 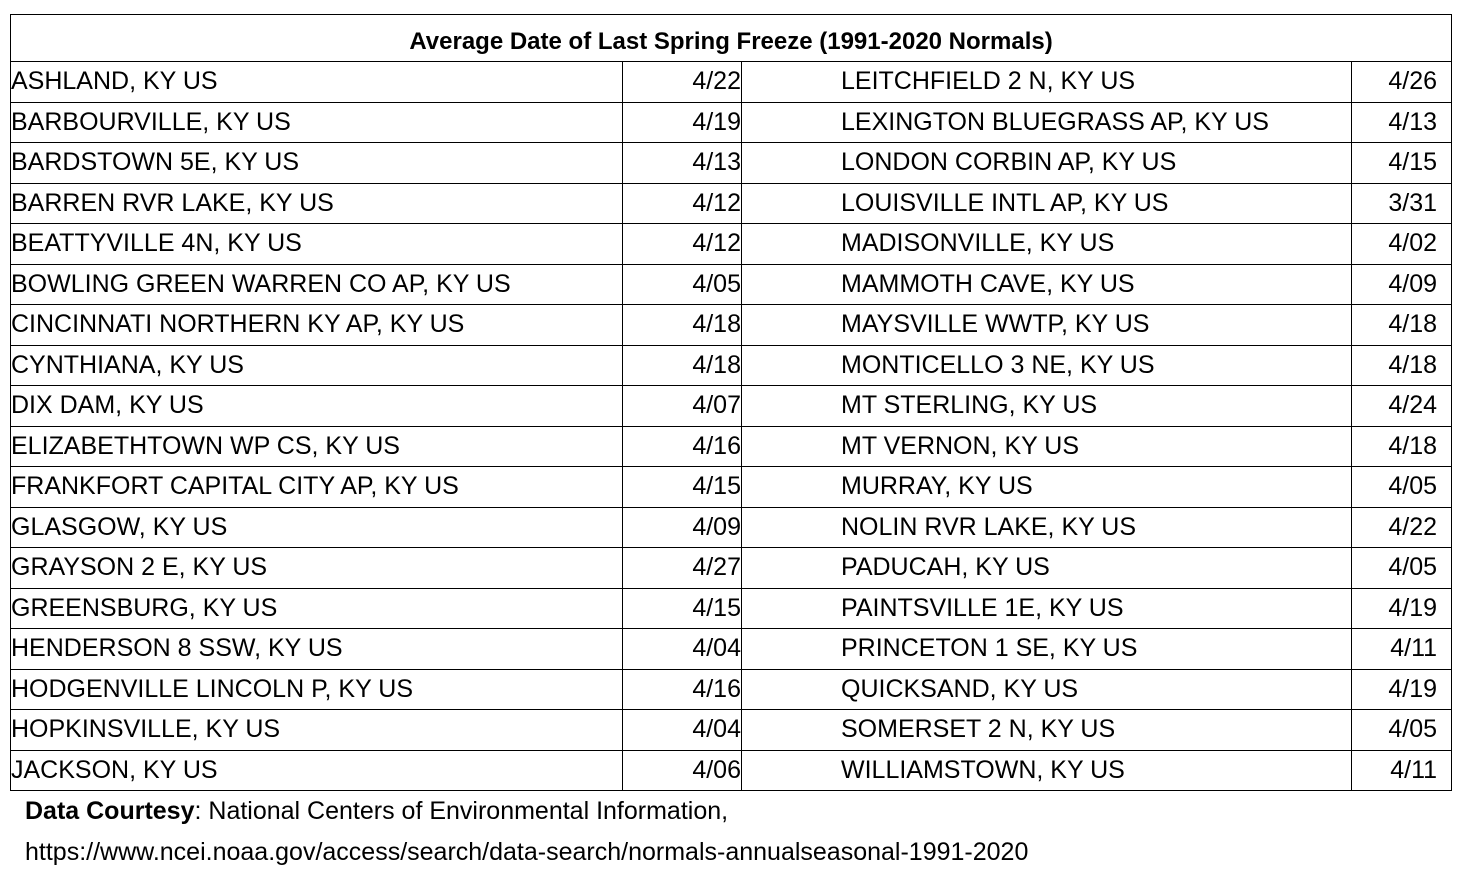 I want to click on left-date-cell: 4/19, so click(x=682, y=122).